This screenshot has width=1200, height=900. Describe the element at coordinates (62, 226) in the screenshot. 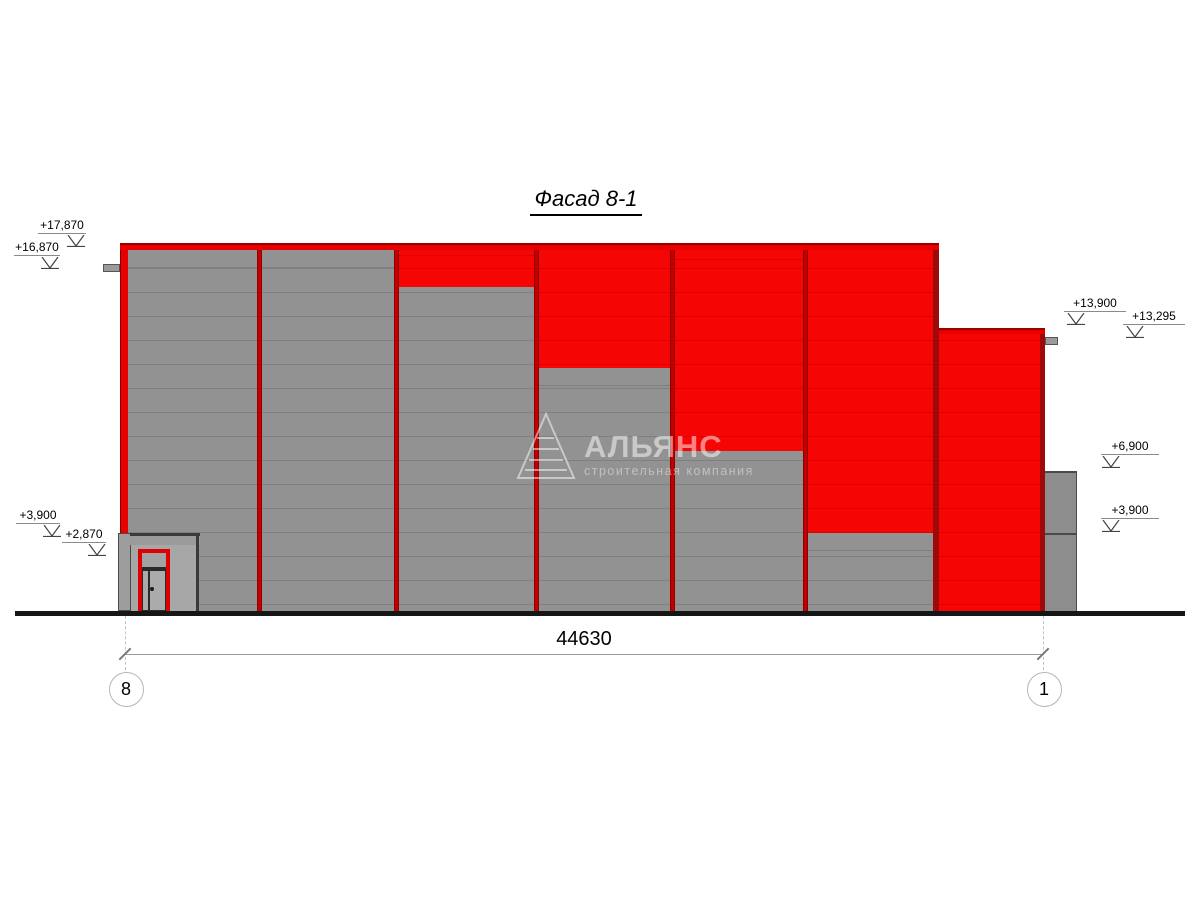

I see `elevation-marker-label: +17,870` at that location.